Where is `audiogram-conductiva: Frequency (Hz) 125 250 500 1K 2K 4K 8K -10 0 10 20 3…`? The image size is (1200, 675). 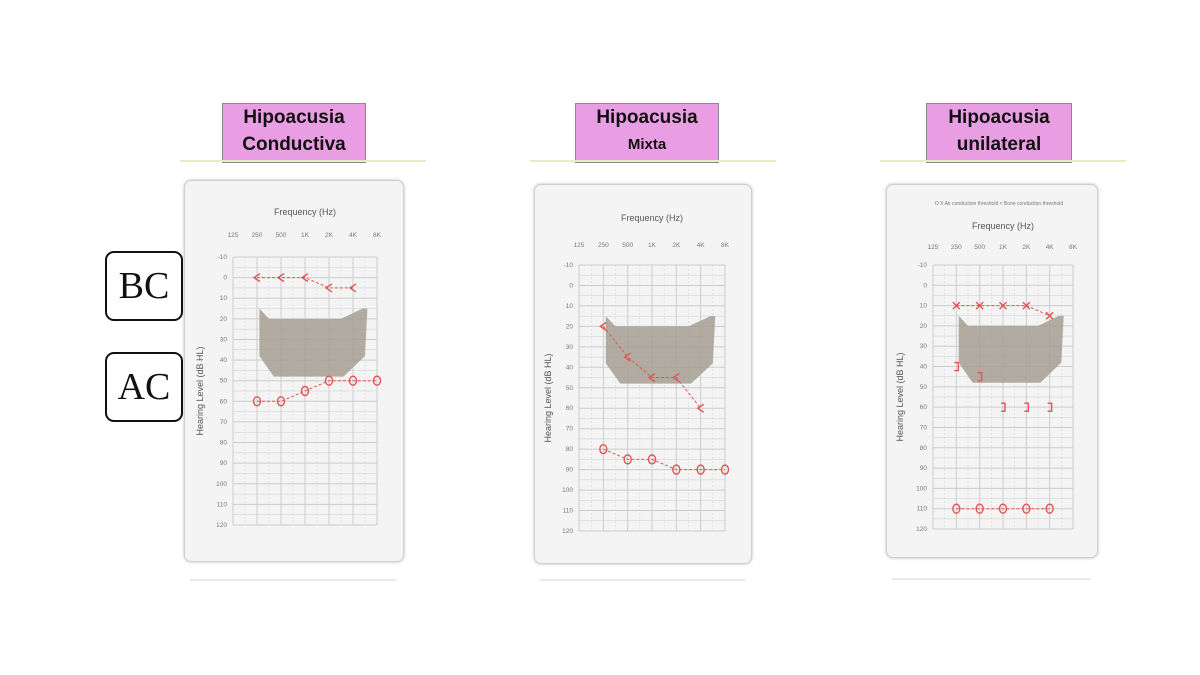 audiogram-conductiva: Frequency (Hz) 125 250 500 1K 2K 4K 8K -10 0 10 20 3… is located at coordinates (294, 371).